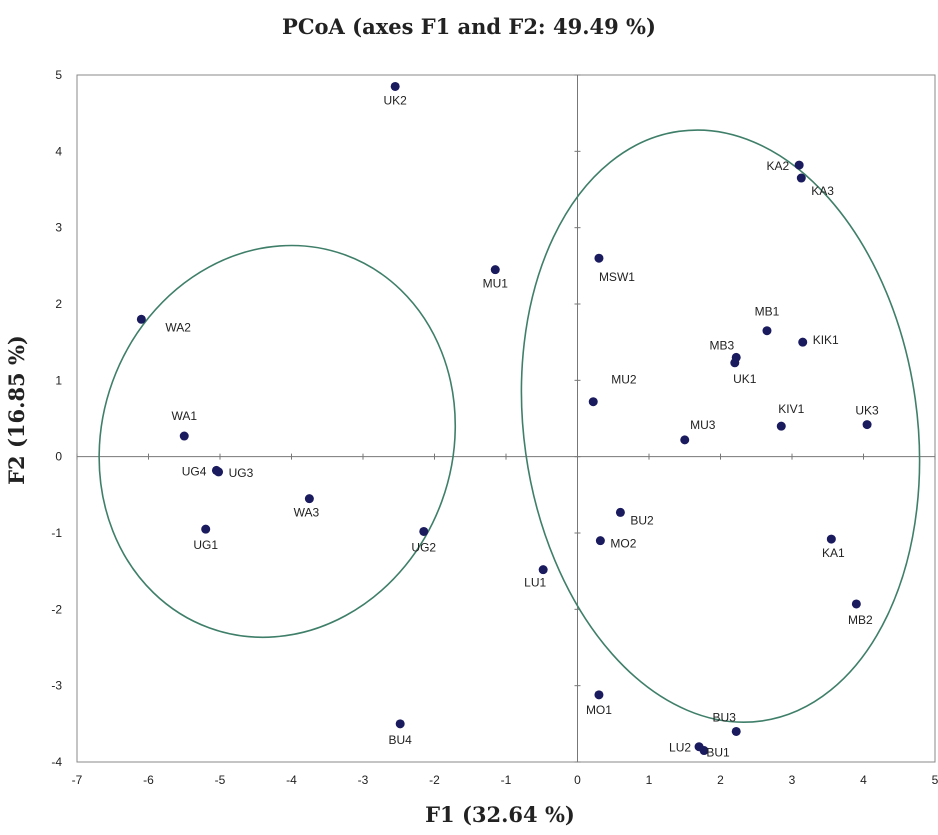 The image size is (938, 835). What do you see at coordinates (401, 740) in the screenshot?
I see `point-label-bu4: BU4` at bounding box center [401, 740].